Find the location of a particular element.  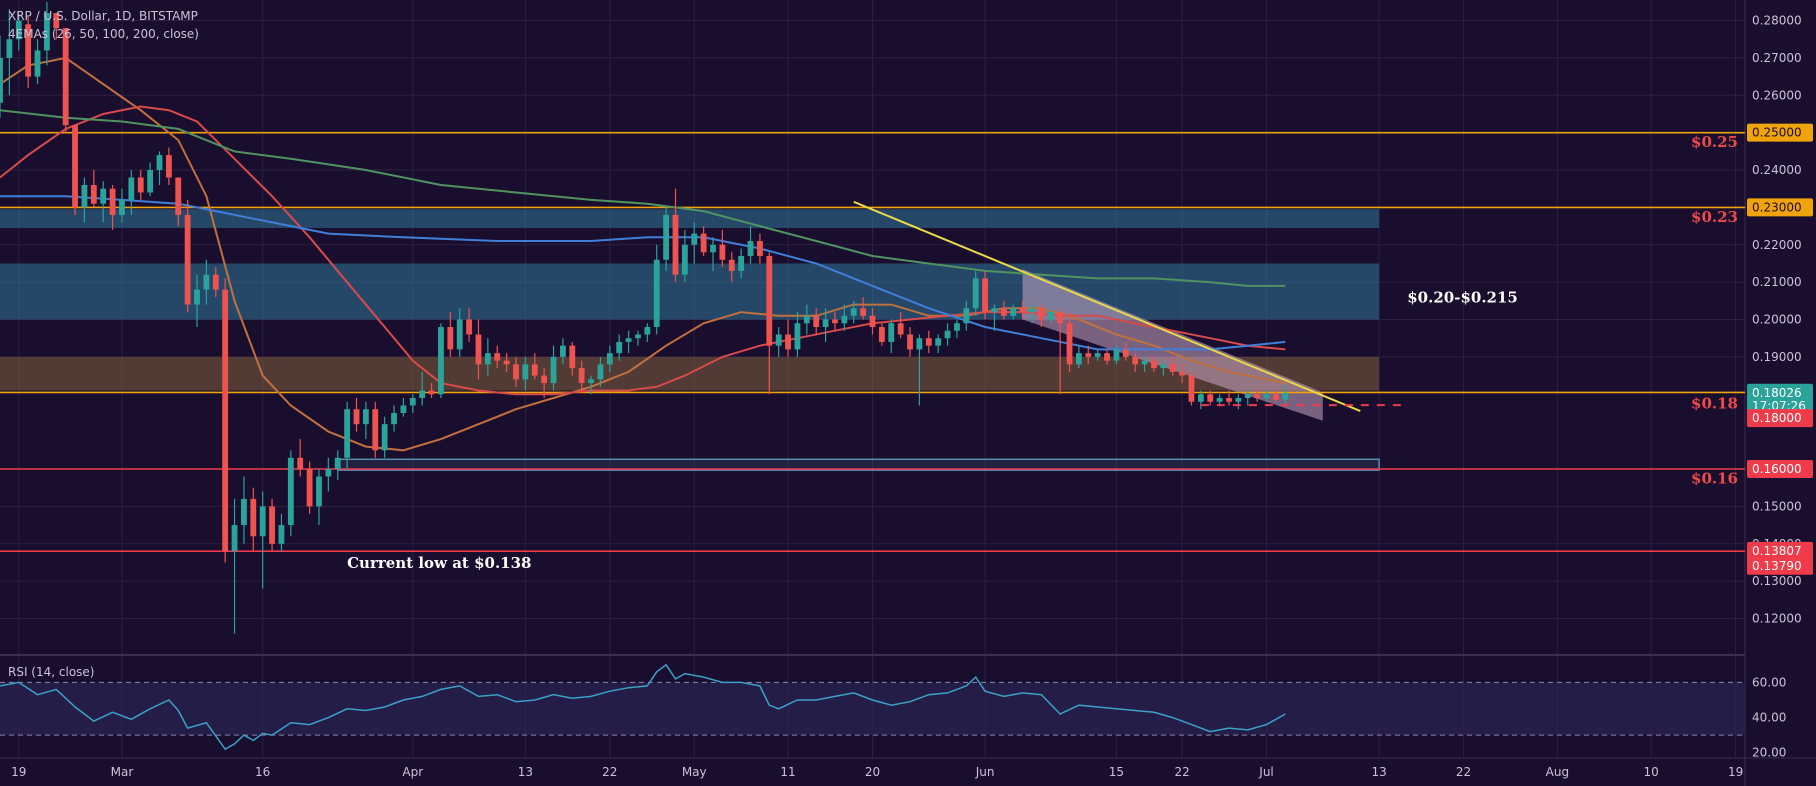

price-tag-label: 0.25000 is located at coordinates (1777, 133).